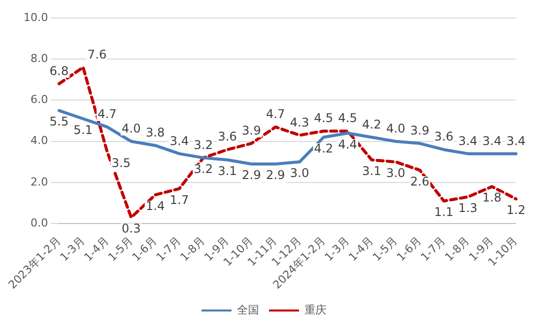 This screenshot has width=544, height=334. I want to click on legend-label: 全国, so click(248, 309).